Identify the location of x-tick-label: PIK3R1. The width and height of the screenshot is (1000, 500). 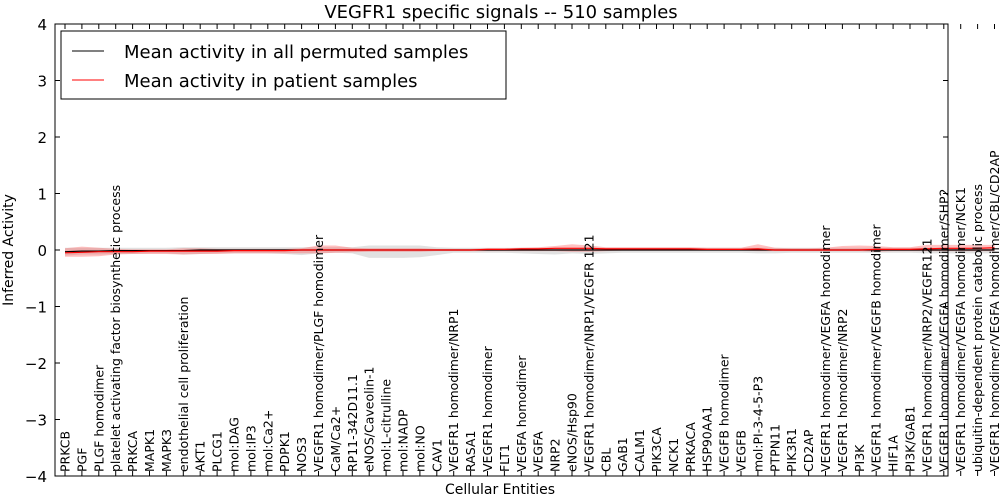
(791, 450).